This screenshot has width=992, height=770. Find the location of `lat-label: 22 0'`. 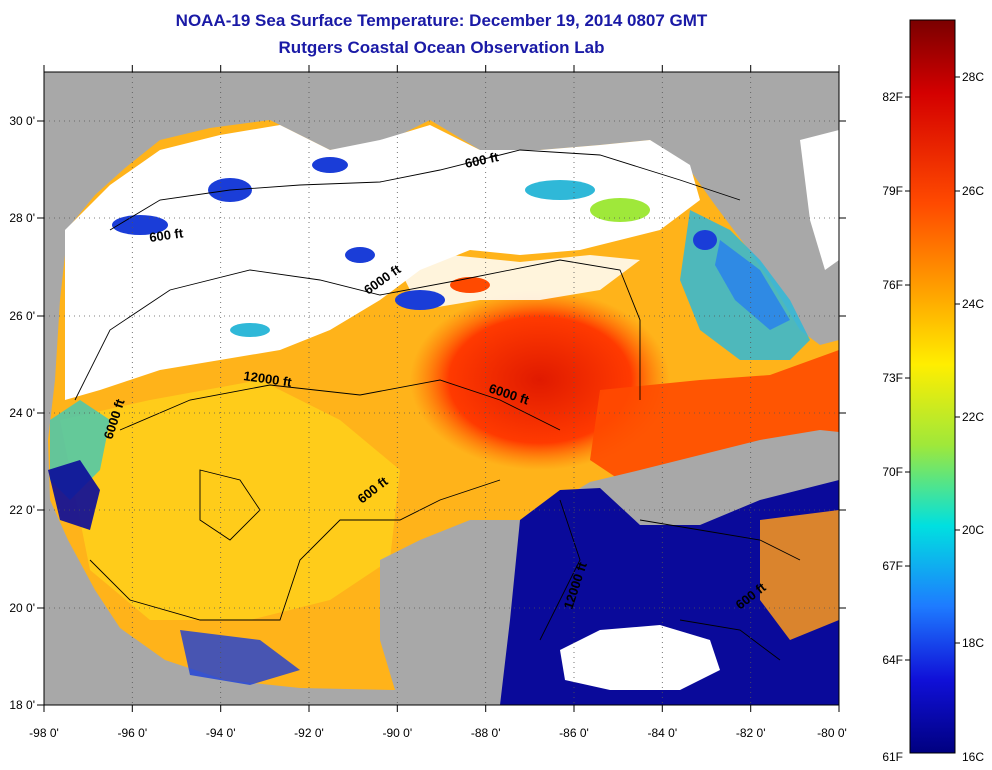

lat-label: 22 0' is located at coordinates (22, 510).